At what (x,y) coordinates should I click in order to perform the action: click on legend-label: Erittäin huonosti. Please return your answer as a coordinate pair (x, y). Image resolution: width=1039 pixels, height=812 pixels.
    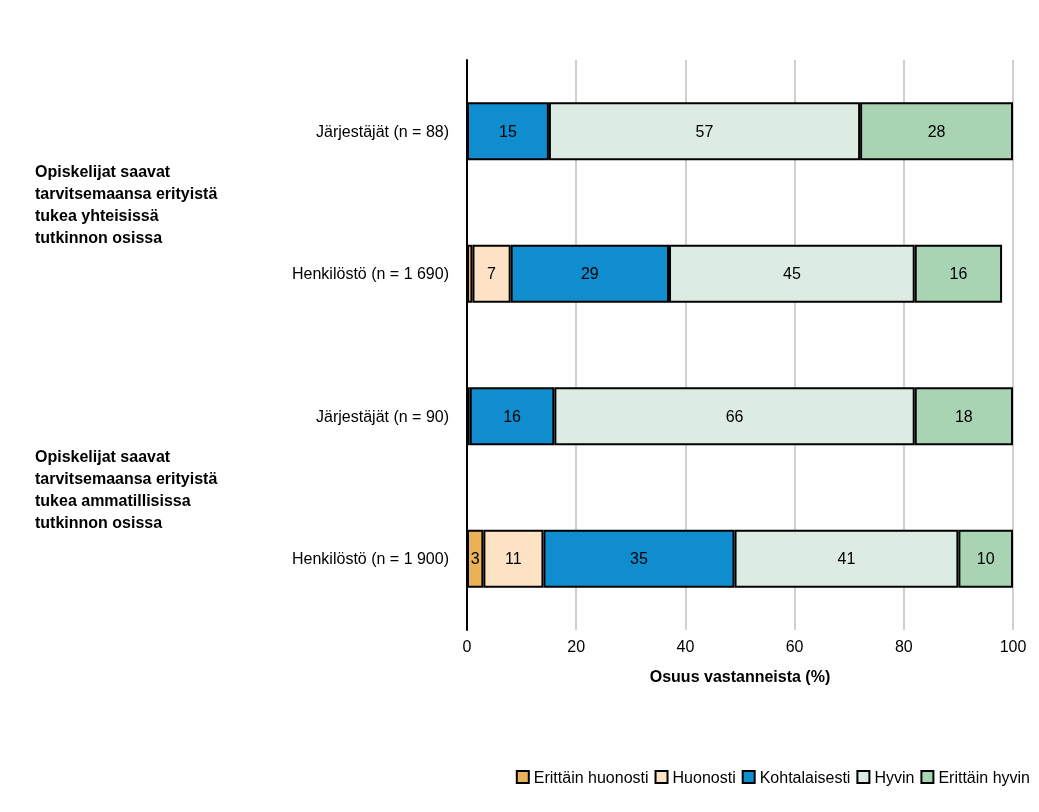
    Looking at the image, I should click on (591, 777).